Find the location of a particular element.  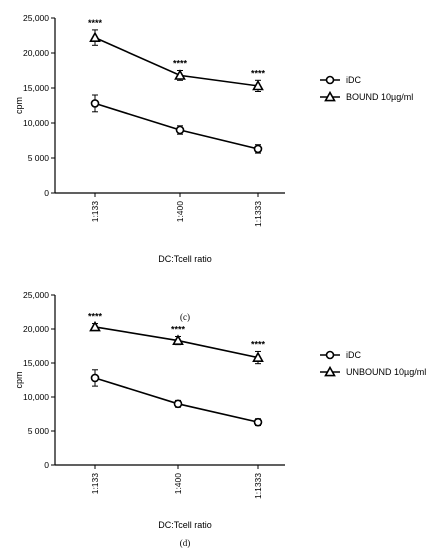

legend-label: BOUND 10µg/ml is located at coordinates (379, 97).